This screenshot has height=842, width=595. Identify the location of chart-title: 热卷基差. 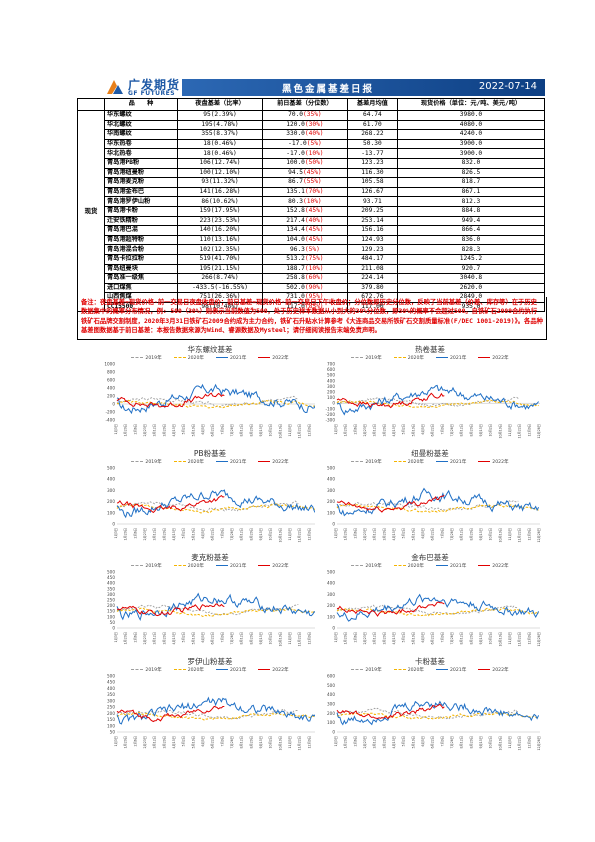
(430, 349).